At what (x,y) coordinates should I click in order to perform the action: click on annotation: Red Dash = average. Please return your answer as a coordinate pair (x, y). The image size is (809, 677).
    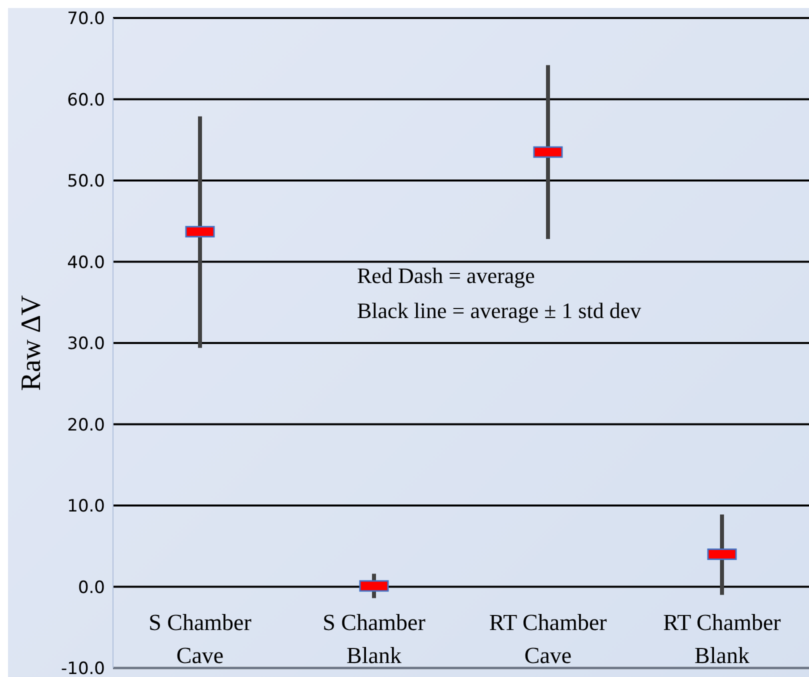
    Looking at the image, I should click on (446, 276).